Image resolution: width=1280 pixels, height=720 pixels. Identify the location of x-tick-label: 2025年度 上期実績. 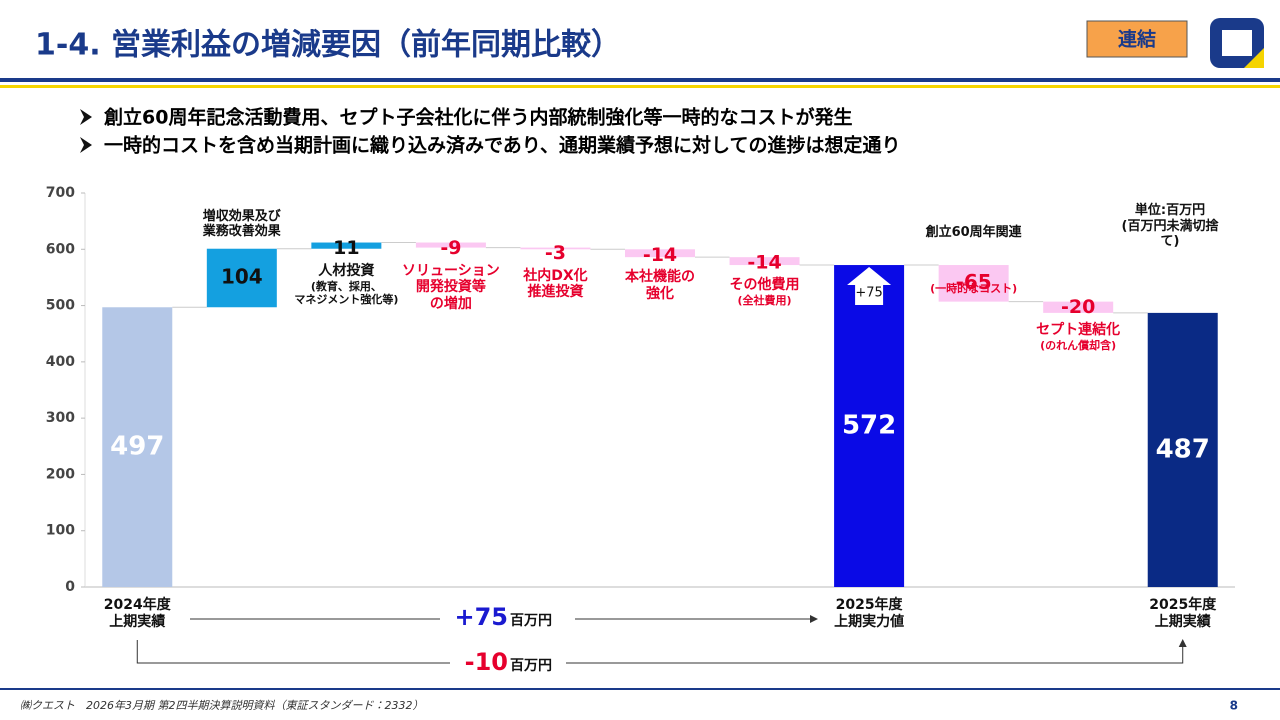
(1183, 613).